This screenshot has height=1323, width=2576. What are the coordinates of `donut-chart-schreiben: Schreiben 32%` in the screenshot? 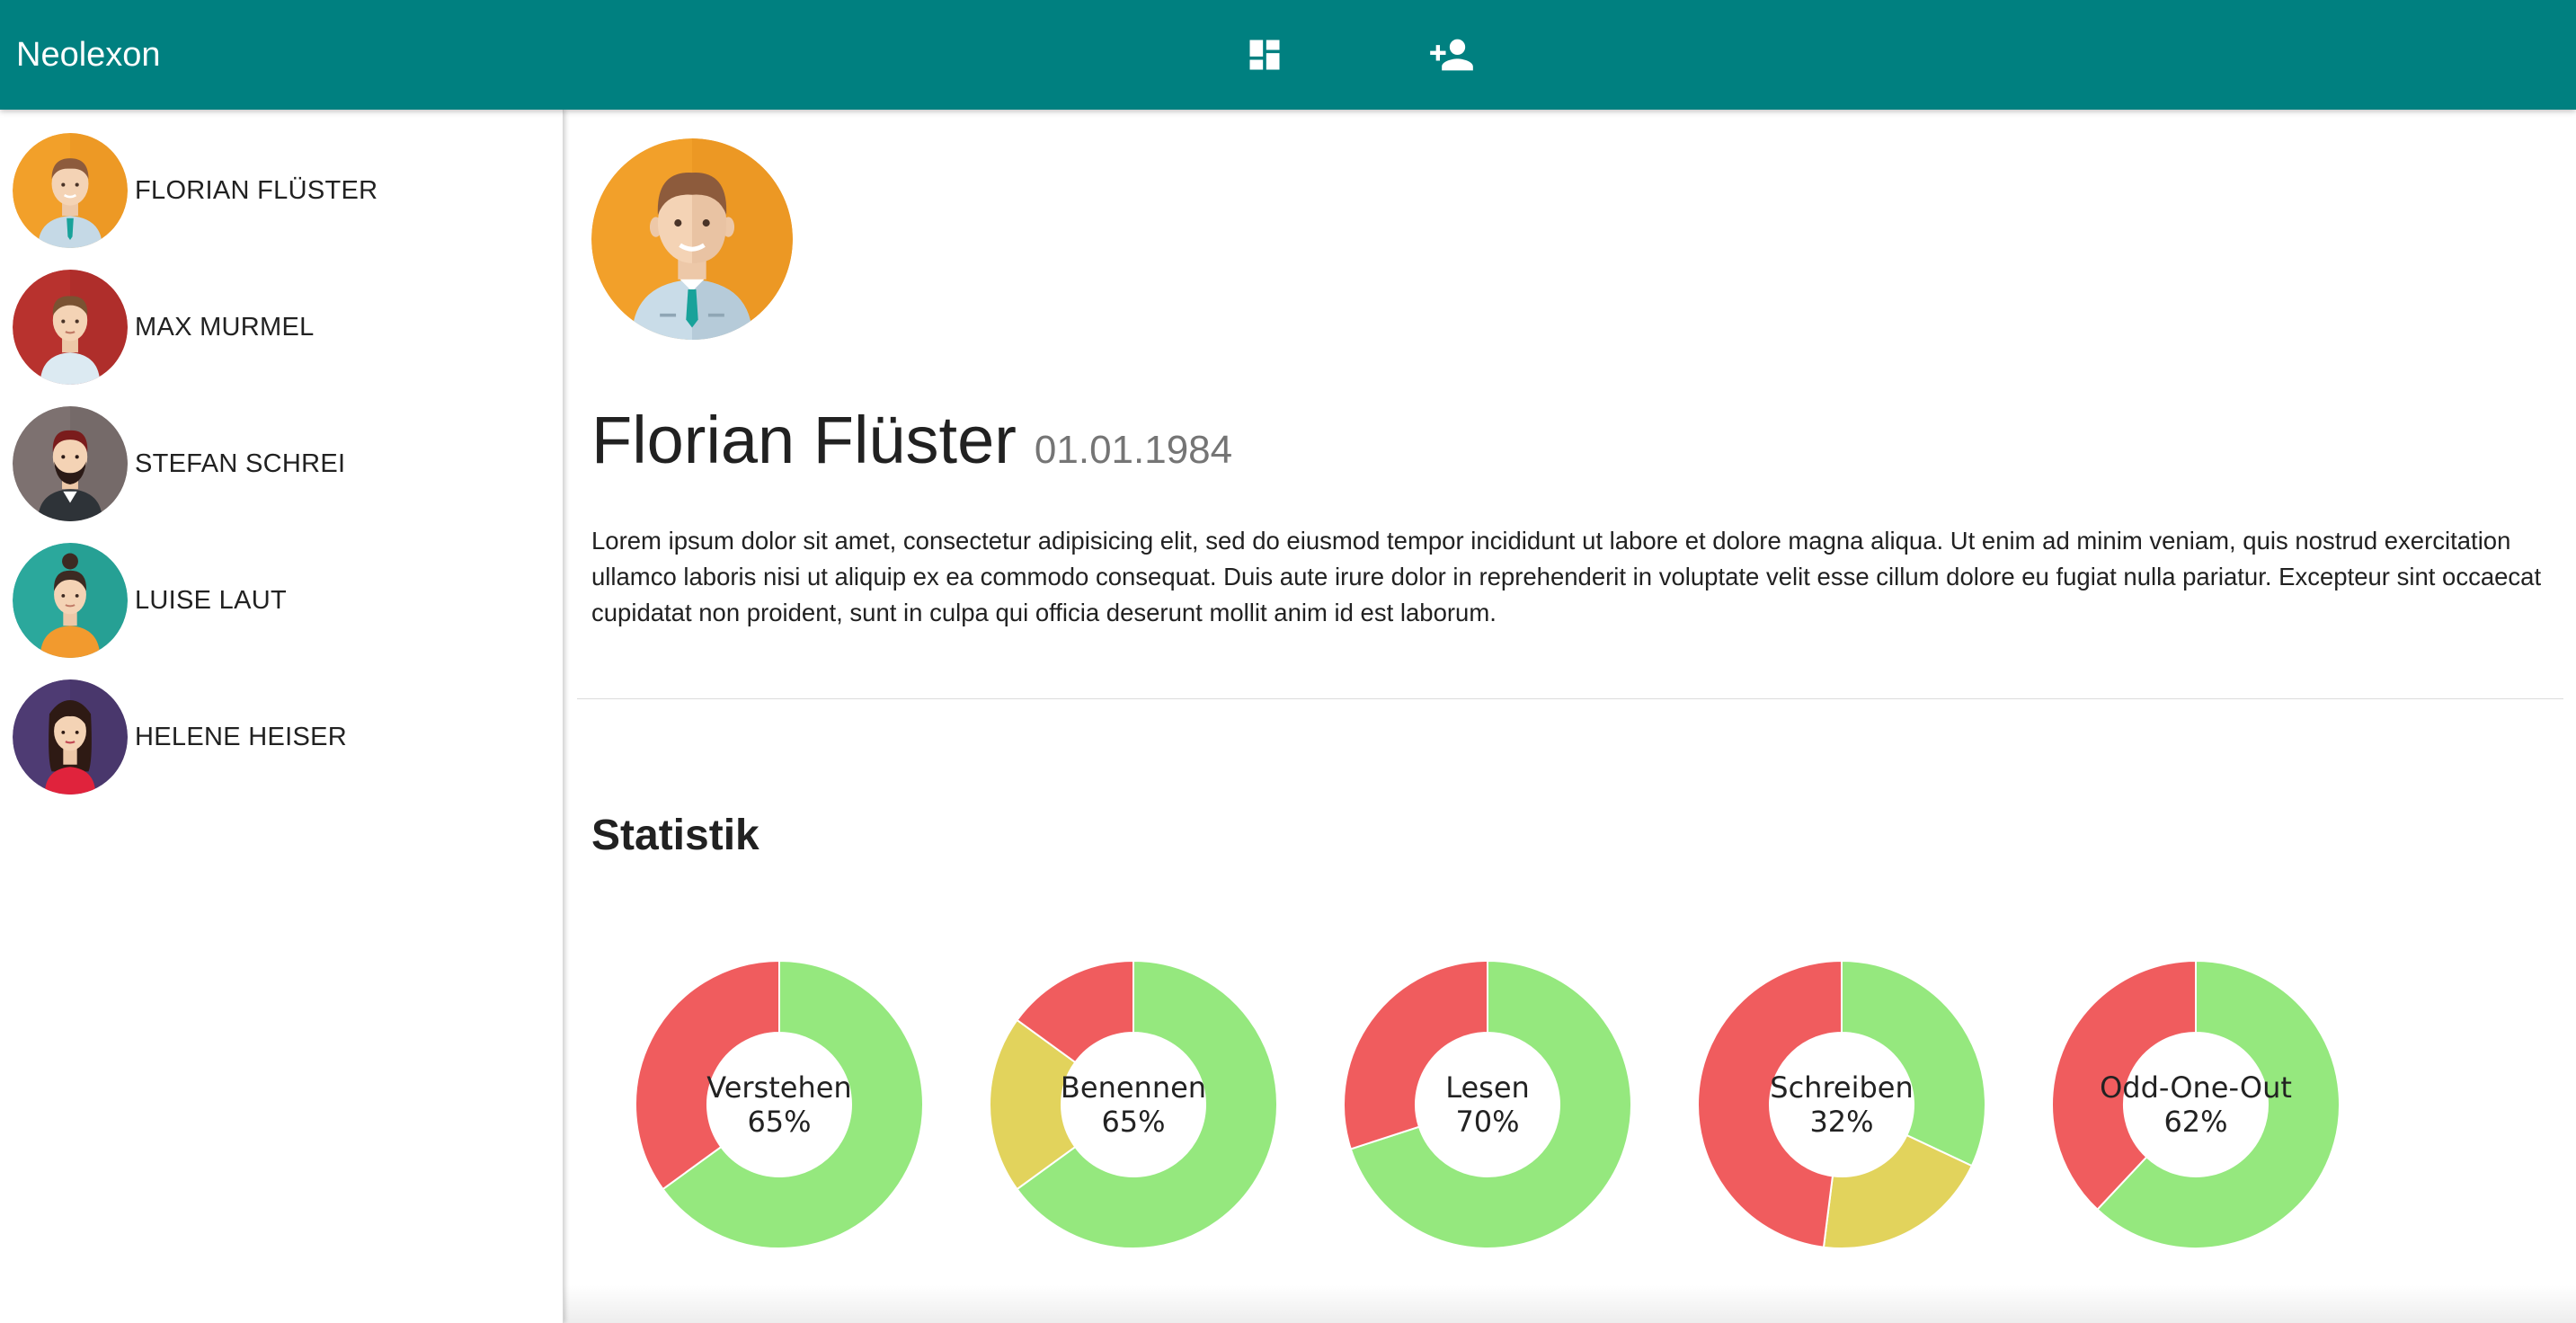 It's located at (1842, 1105).